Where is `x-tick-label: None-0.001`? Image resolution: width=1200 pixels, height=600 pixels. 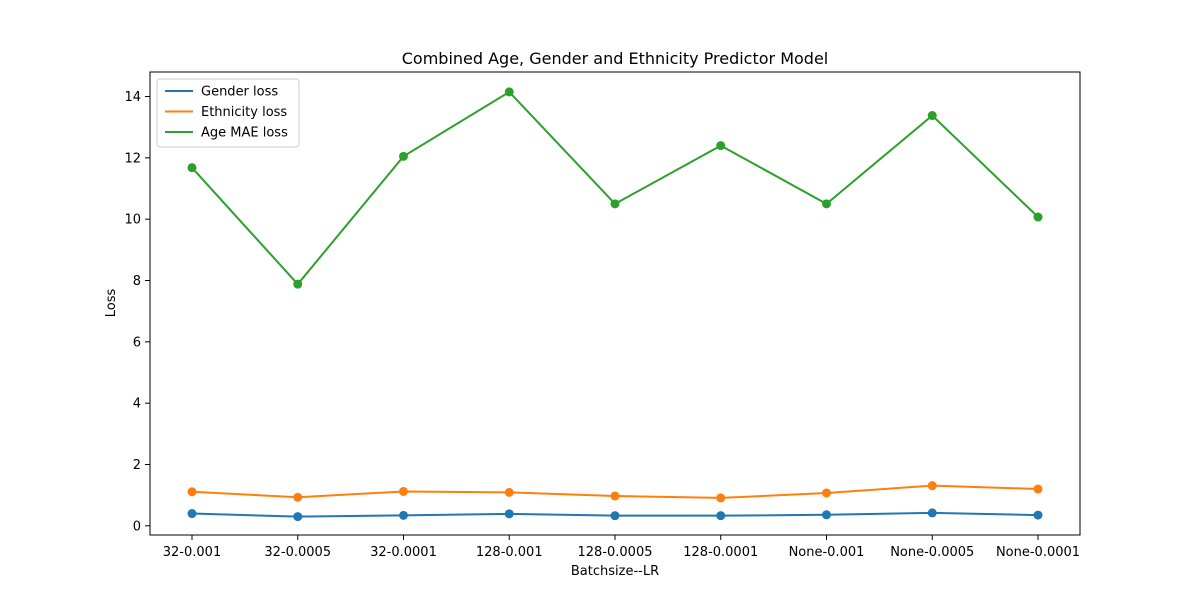
x-tick-label: None-0.001 is located at coordinates (827, 552).